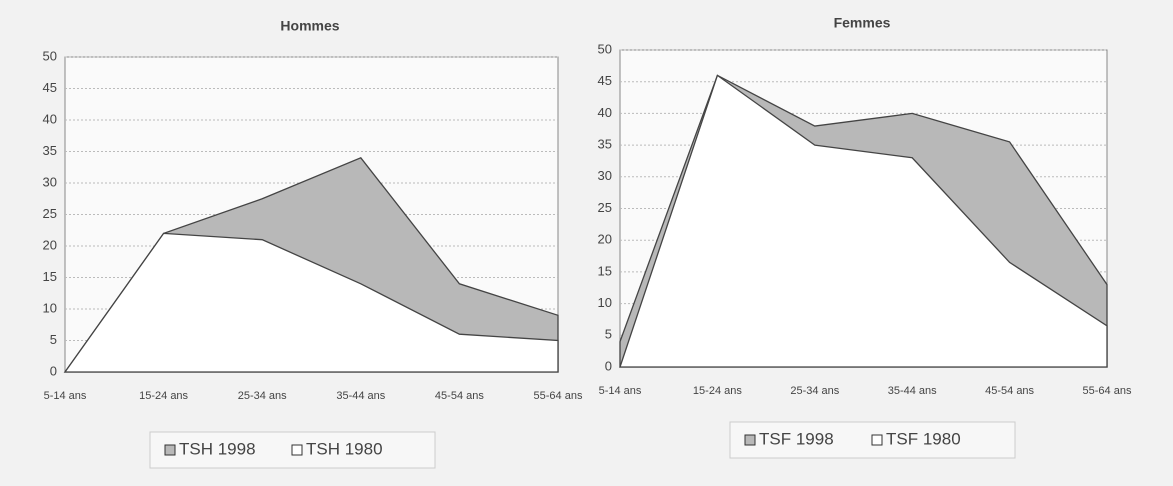  I want to click on area, so click(311, 302).